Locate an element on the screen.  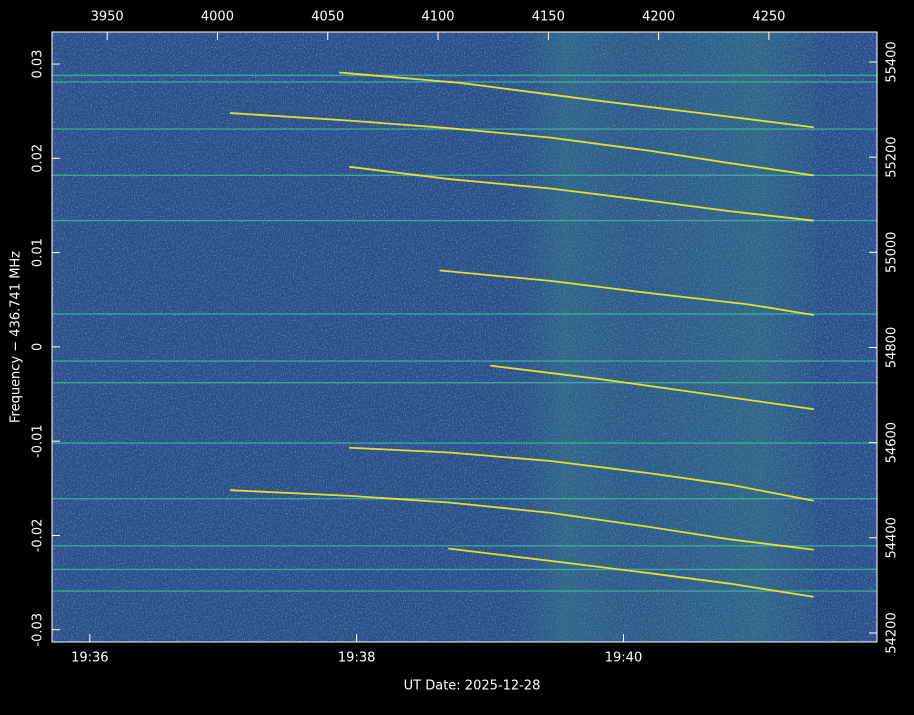
y2-tick-label: 54800 is located at coordinates (892, 347).